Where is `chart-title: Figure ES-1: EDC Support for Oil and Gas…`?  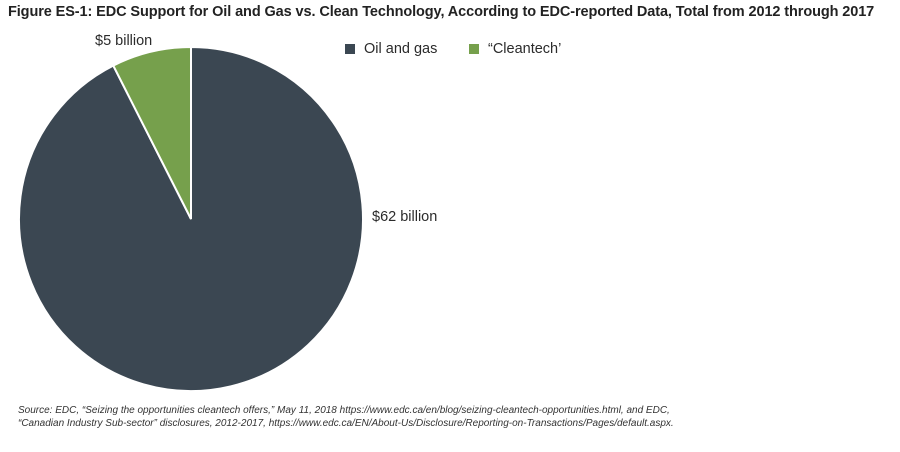
chart-title: Figure ES-1: EDC Support for Oil and Gas… is located at coordinates (441, 12).